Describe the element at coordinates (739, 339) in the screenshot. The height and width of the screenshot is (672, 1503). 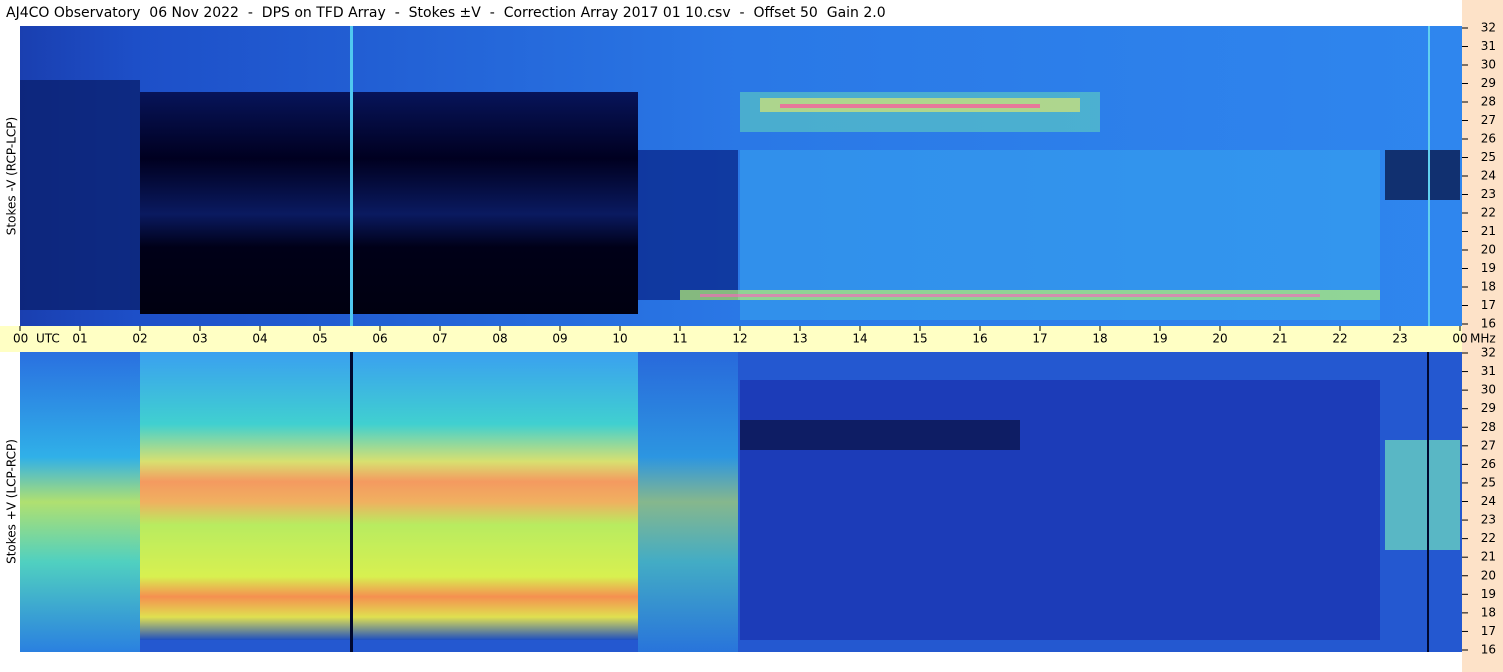
I see `x-tick-label: 12` at that location.